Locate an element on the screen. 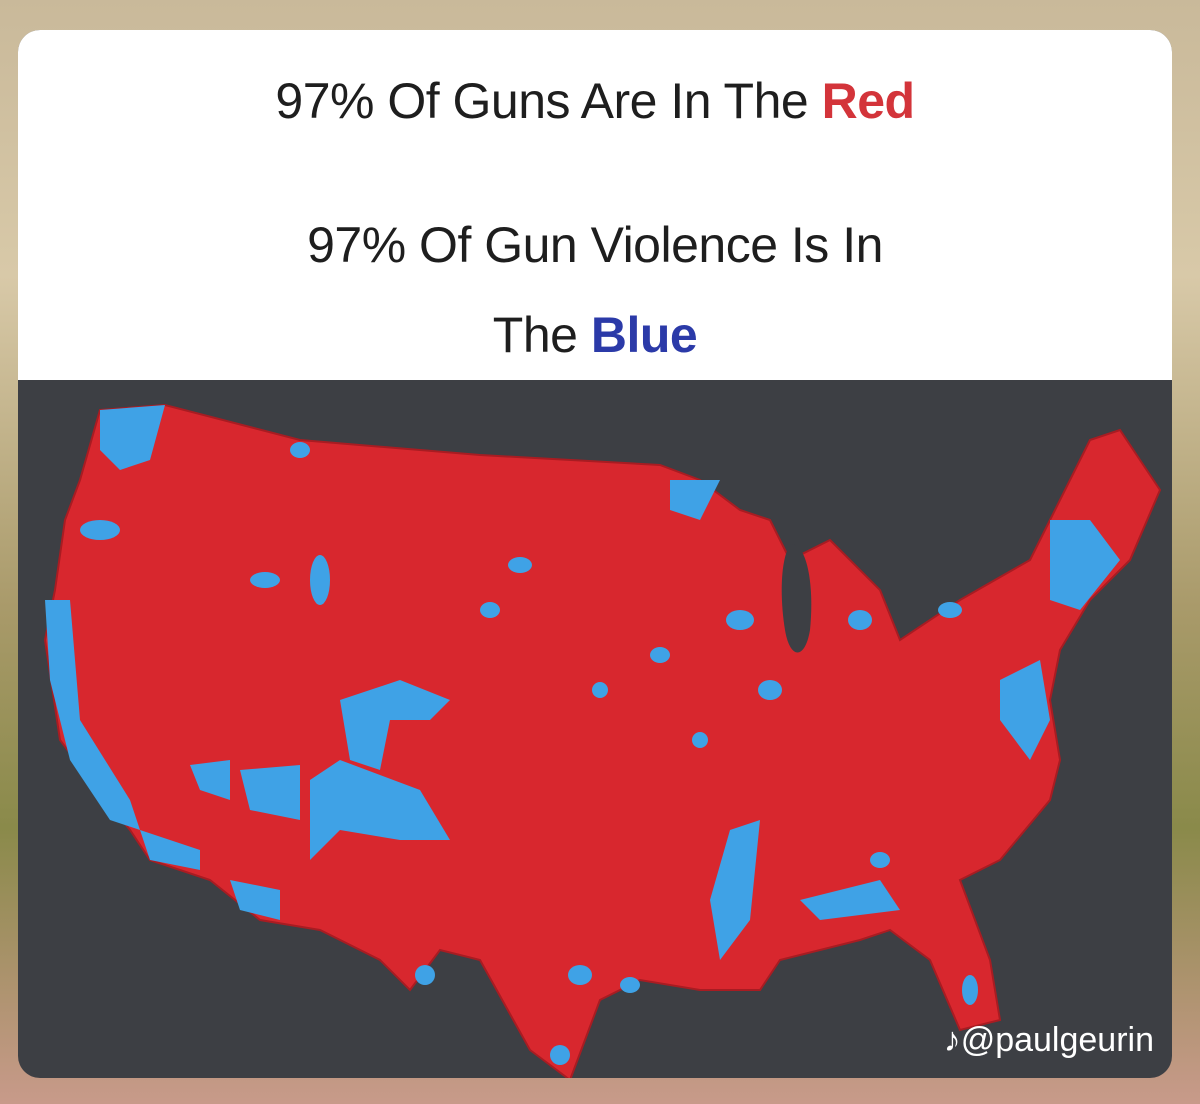  headline-2: 97% Of Gun Violence Is In is located at coordinates (595, 245).